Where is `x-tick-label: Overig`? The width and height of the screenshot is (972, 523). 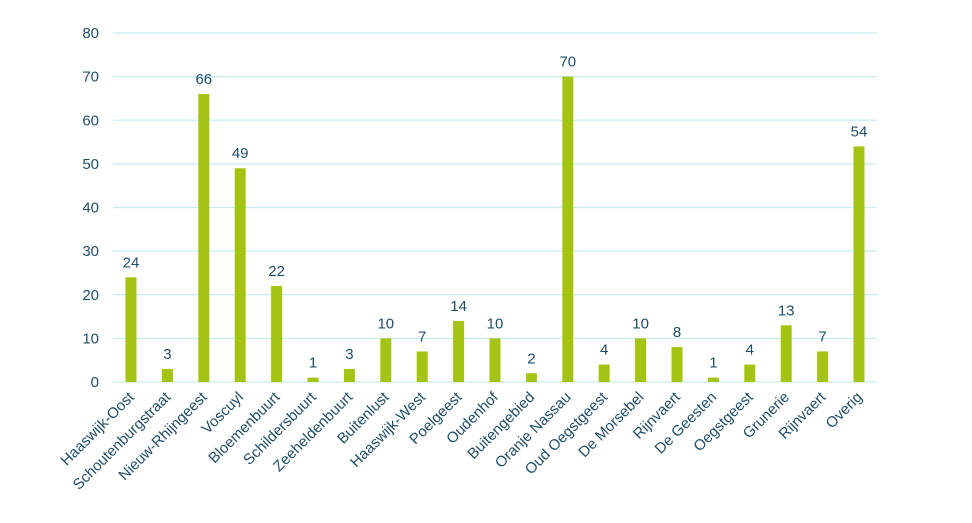
x-tick-label: Overig is located at coordinates (844, 410).